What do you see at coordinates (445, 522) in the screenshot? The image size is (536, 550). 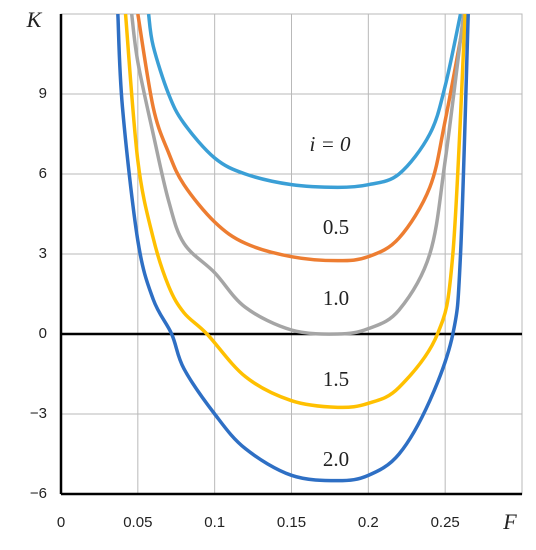 I see `x-tick-label: 0.25` at bounding box center [445, 522].